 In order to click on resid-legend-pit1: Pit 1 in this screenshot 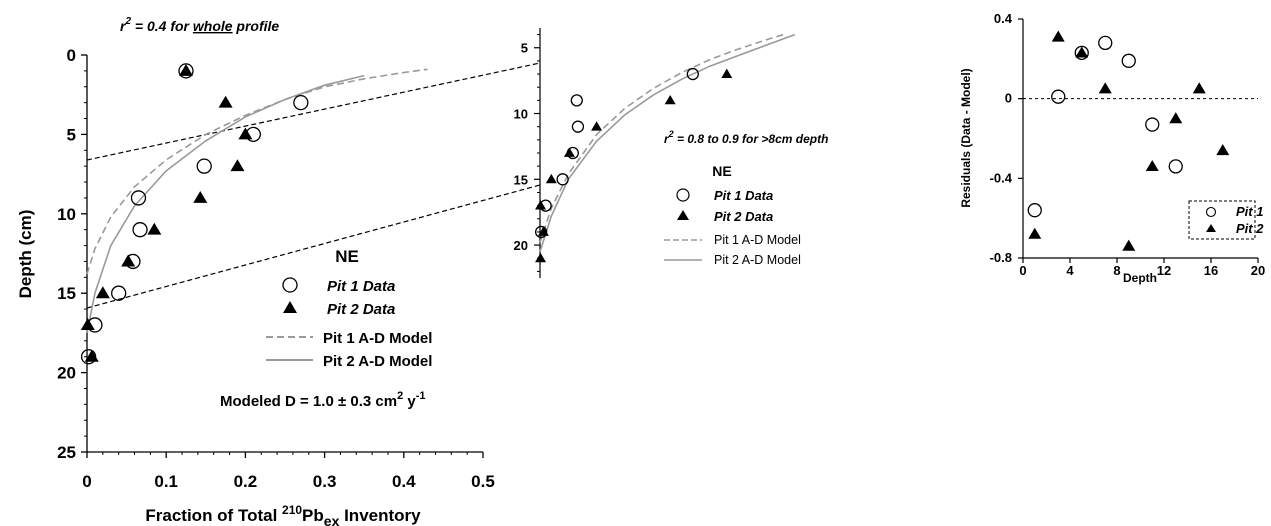, I will do `click(1249, 211)`.